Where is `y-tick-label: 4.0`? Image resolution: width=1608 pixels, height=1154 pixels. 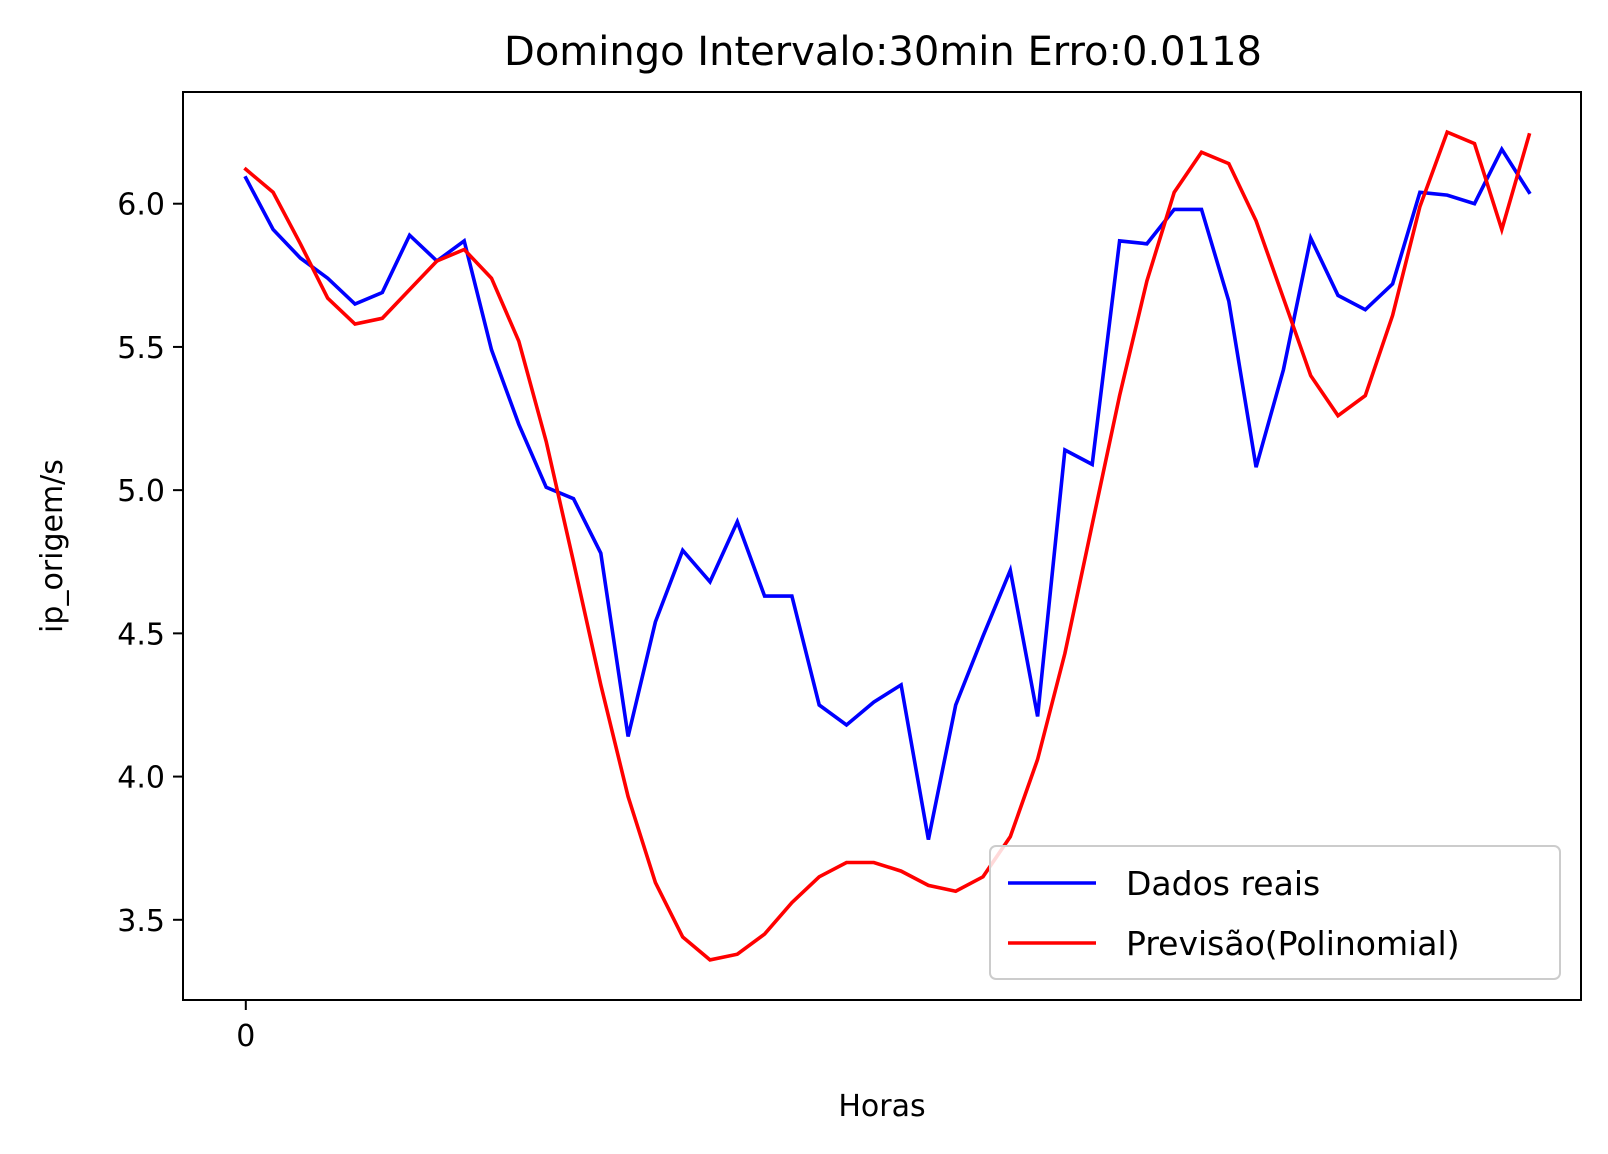 y-tick-label: 4.0 is located at coordinates (141, 778).